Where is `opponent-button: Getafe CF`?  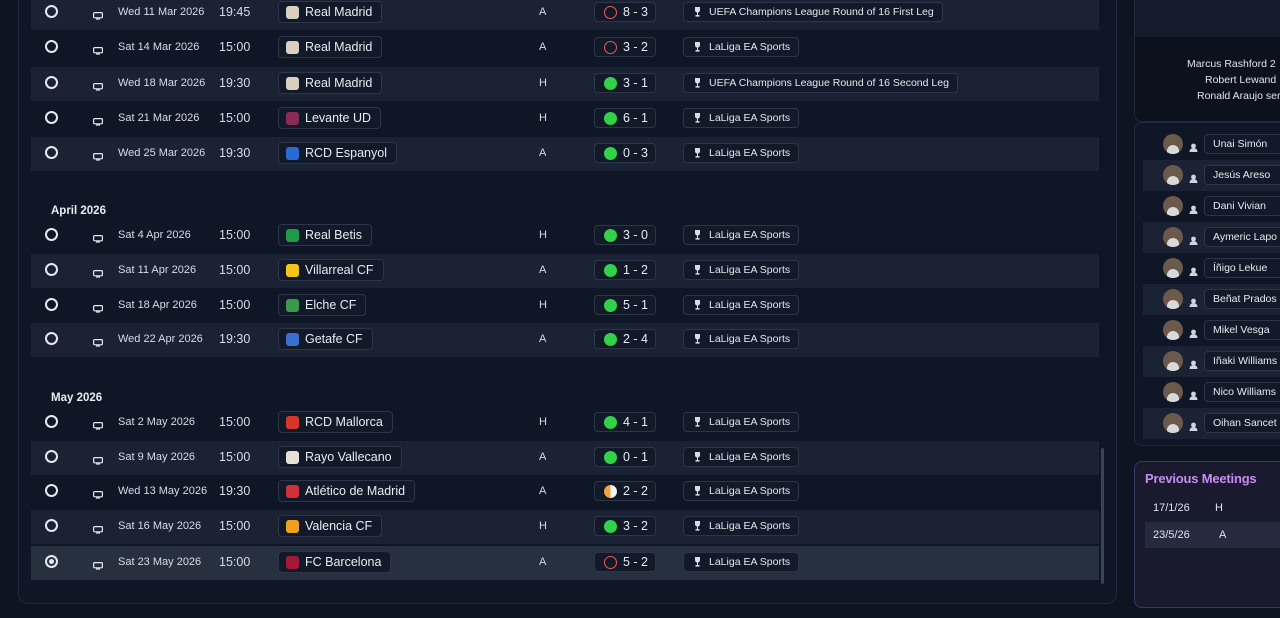 opponent-button: Getafe CF is located at coordinates (325, 339).